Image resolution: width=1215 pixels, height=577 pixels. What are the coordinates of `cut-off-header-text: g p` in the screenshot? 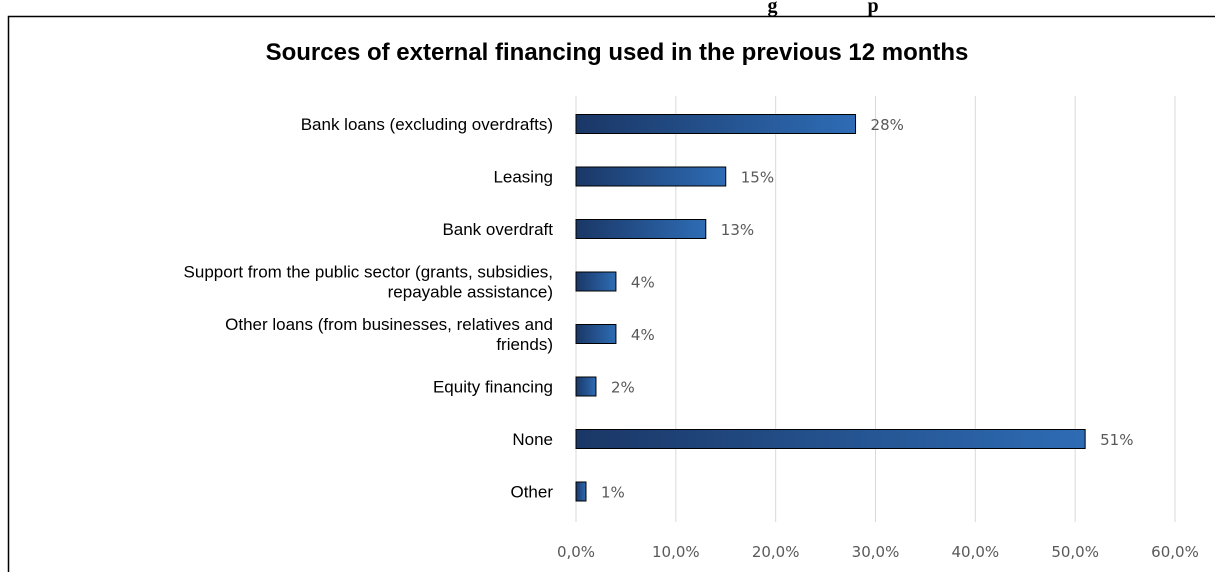 It's located at (822, 8).